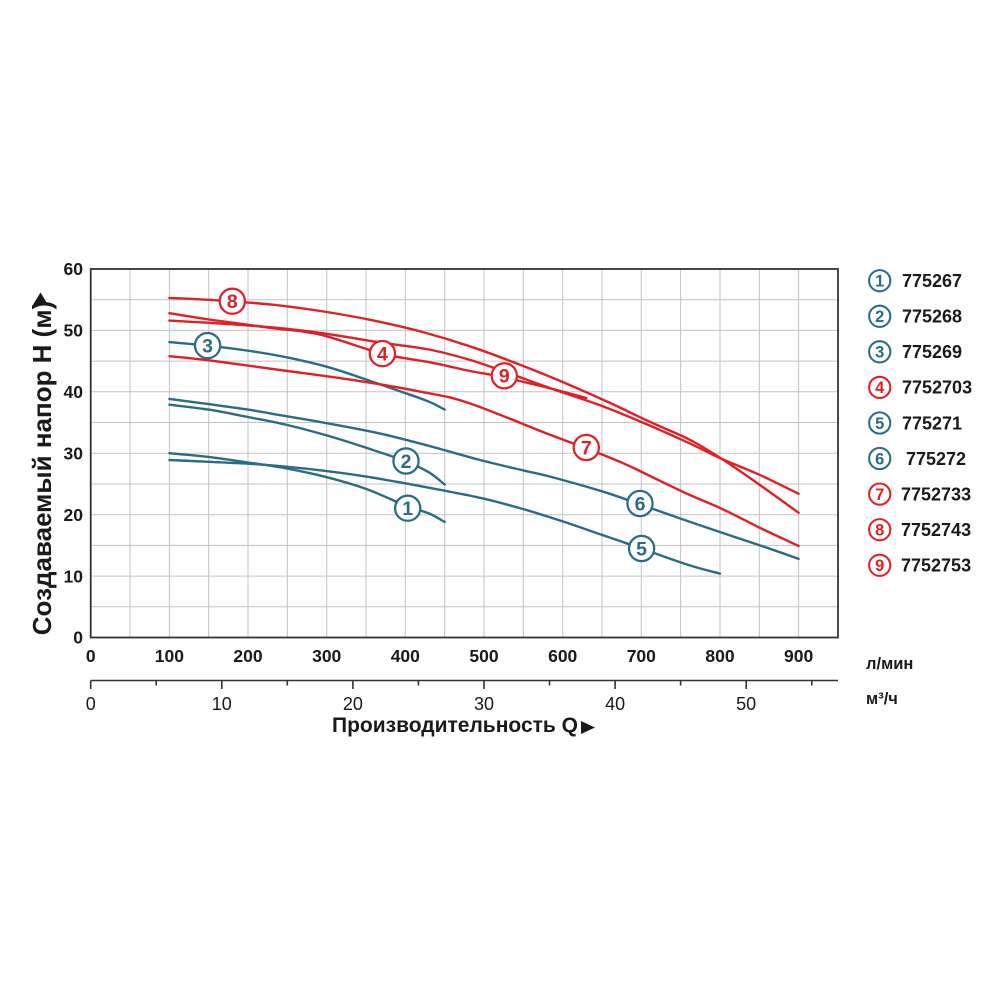 Image resolution: width=1000 pixels, height=1000 pixels. What do you see at coordinates (562, 656) in the screenshot?
I see `svg-text: 600` at bounding box center [562, 656].